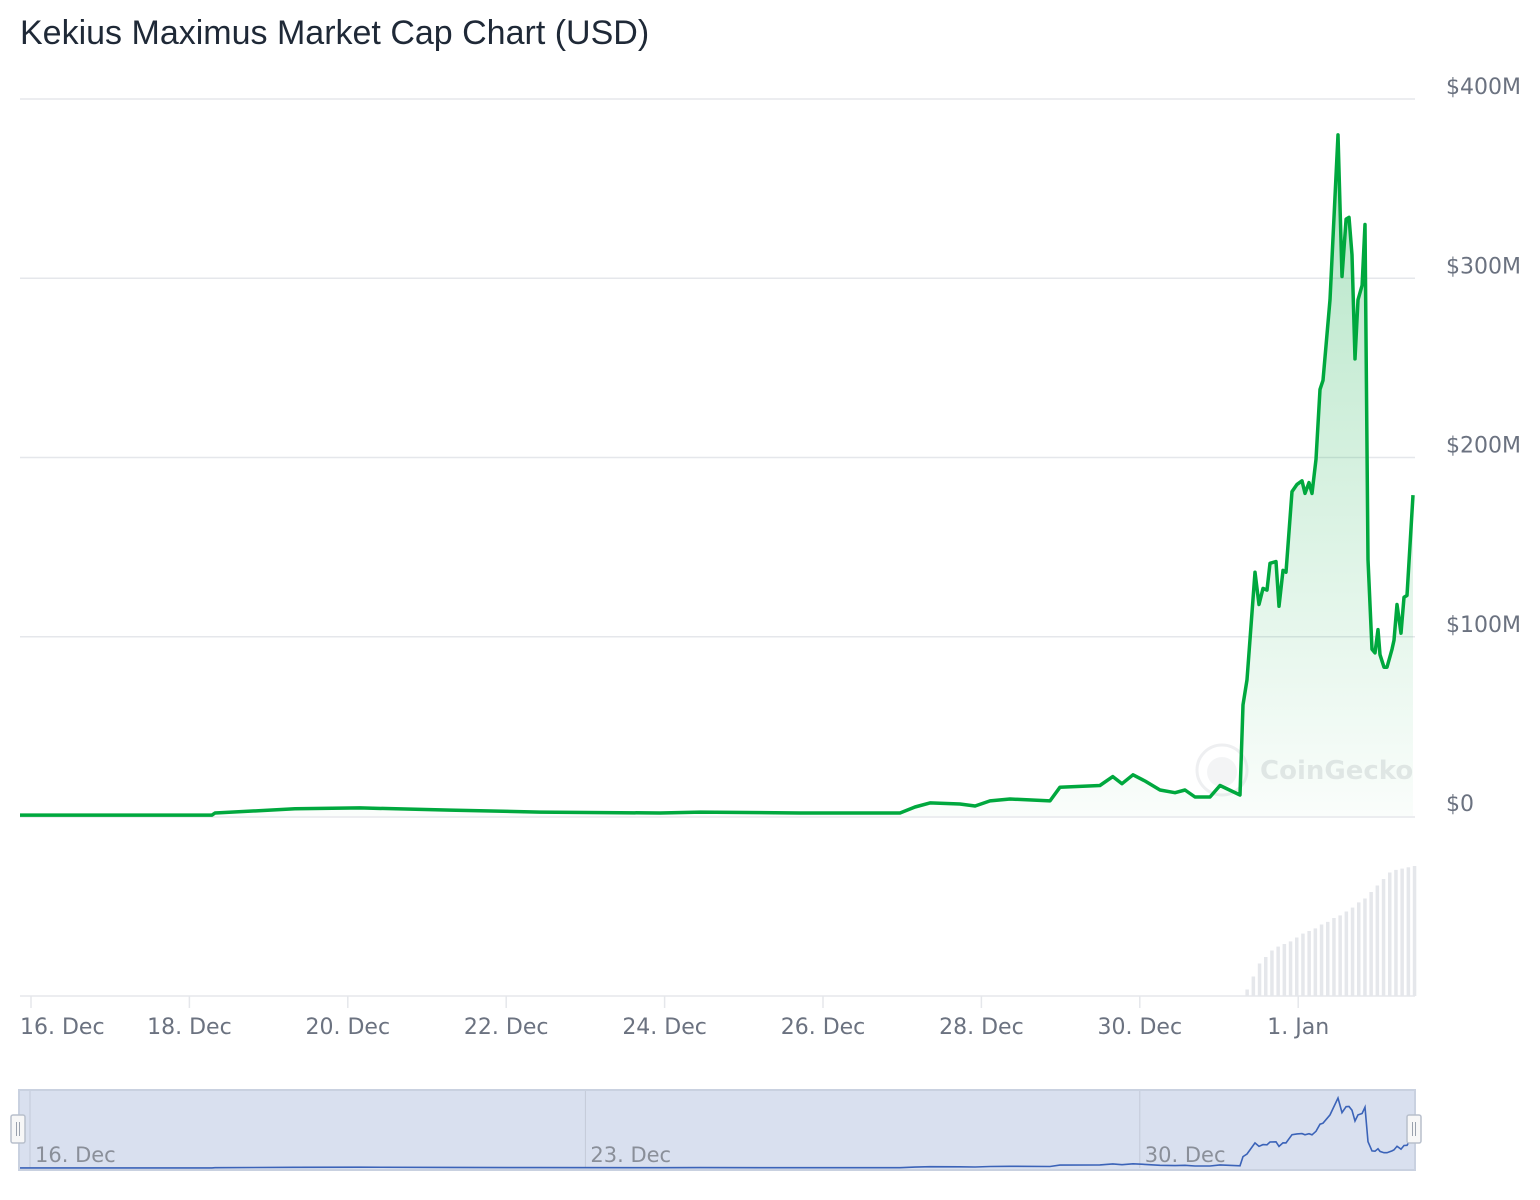  I want to click on x-tick-label: 30. Dec, so click(1140, 1027).